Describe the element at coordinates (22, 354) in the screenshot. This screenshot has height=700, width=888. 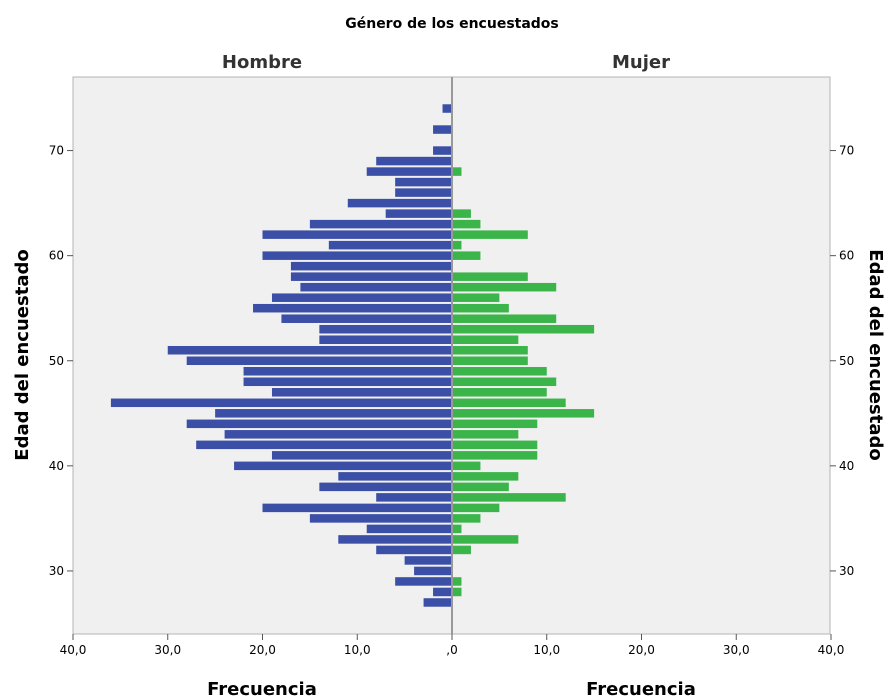
I see `y-axis-label-left: Edad del encuestado` at that location.